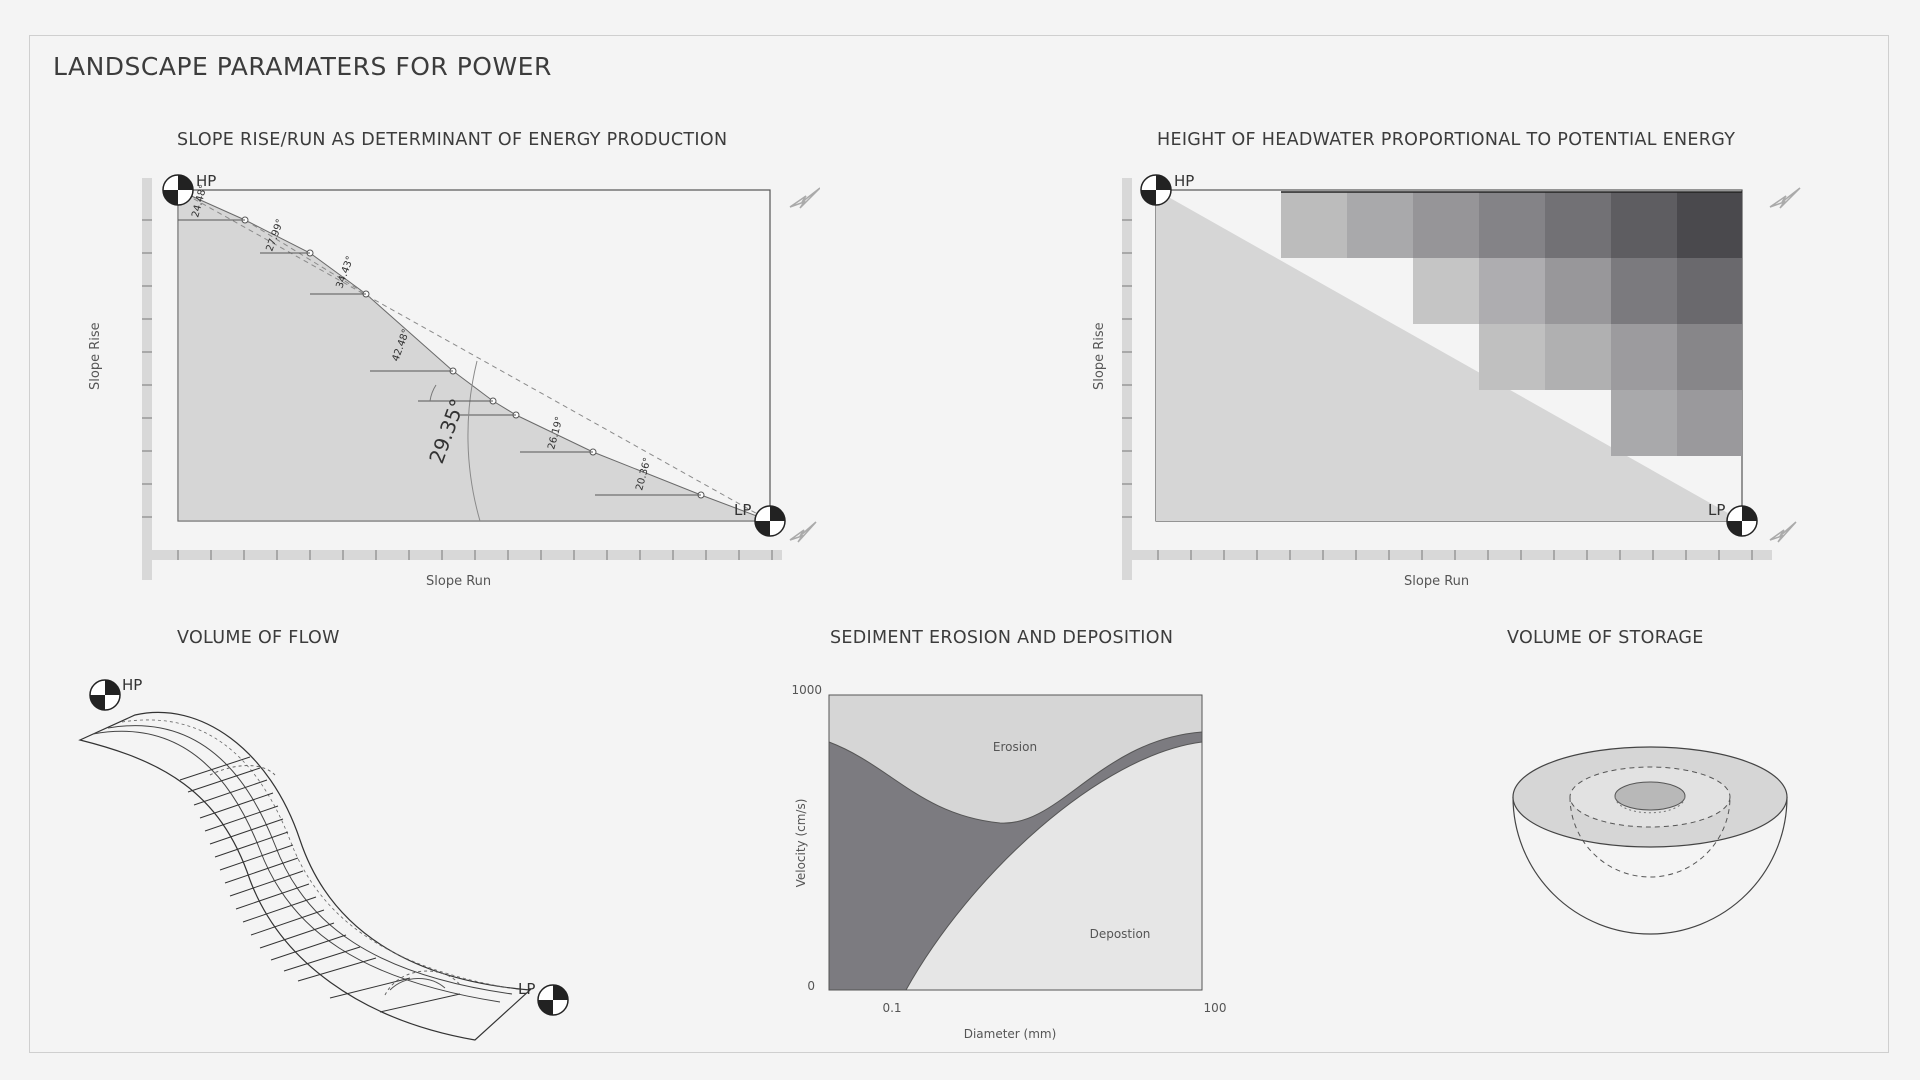  Describe the element at coordinates (1002, 638) in the screenshot. I see `sediment-panel-title: SEDIMENT EROSION AND DEPOSITION` at that location.